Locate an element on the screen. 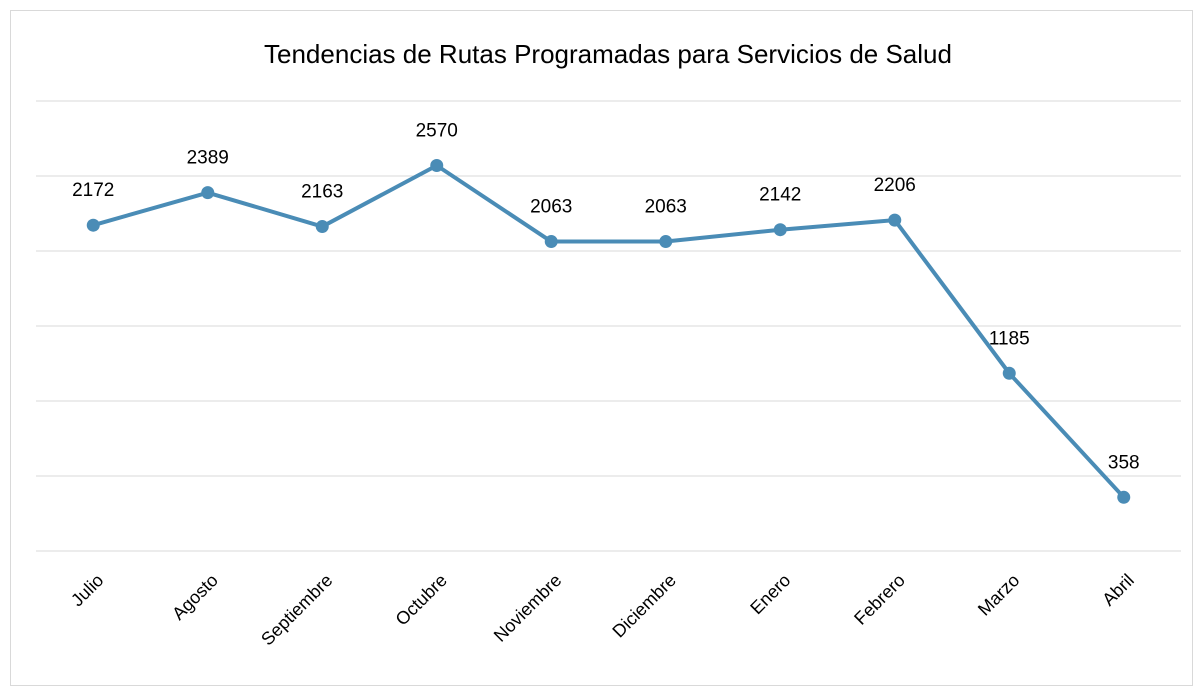 This screenshot has width=1203, height=696. data-label: 1185 is located at coordinates (1009, 338).